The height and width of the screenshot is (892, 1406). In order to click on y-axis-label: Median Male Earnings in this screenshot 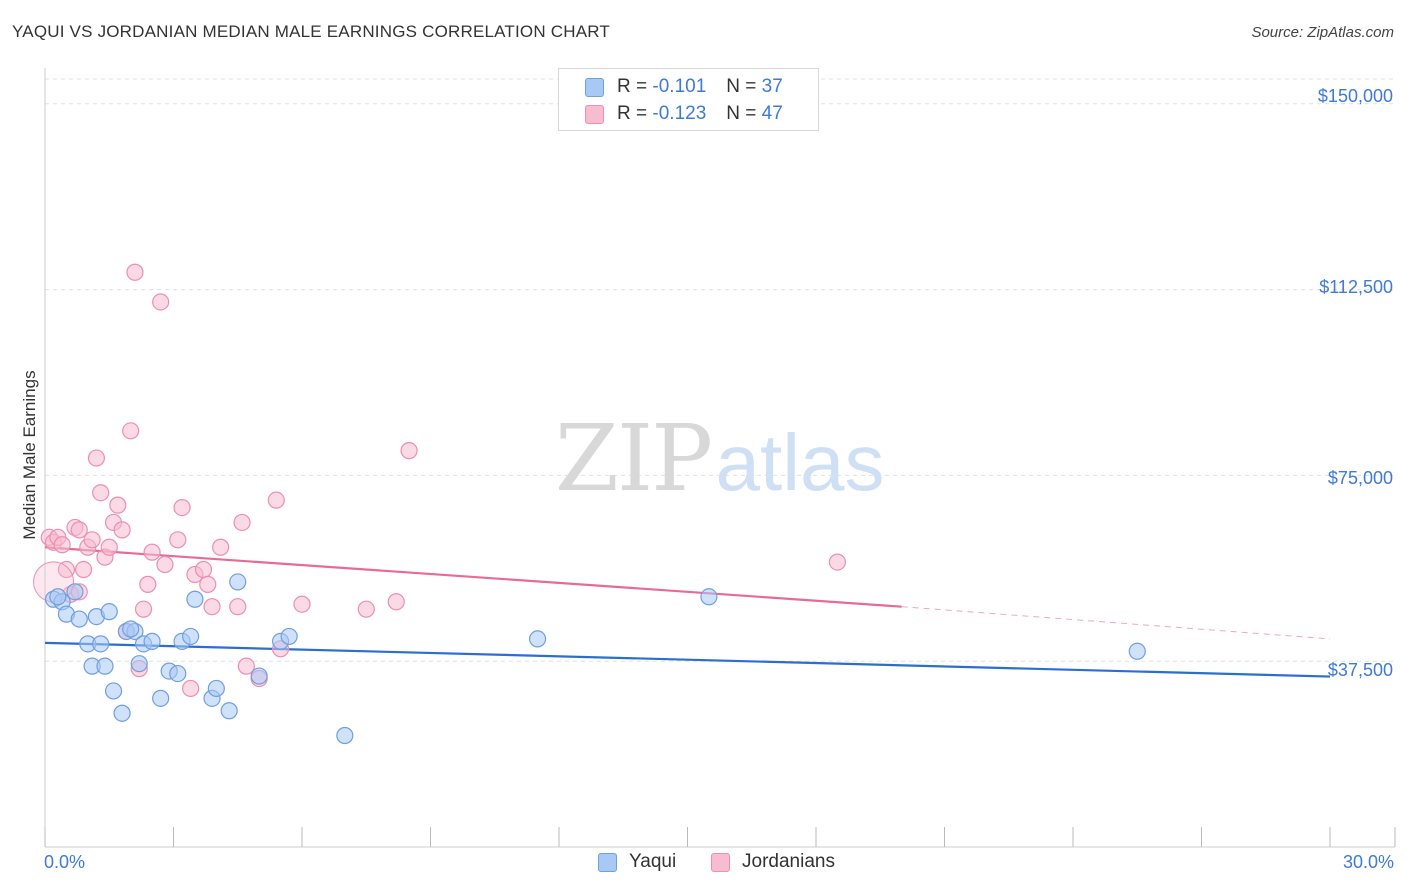, I will do `click(29, 455)`.